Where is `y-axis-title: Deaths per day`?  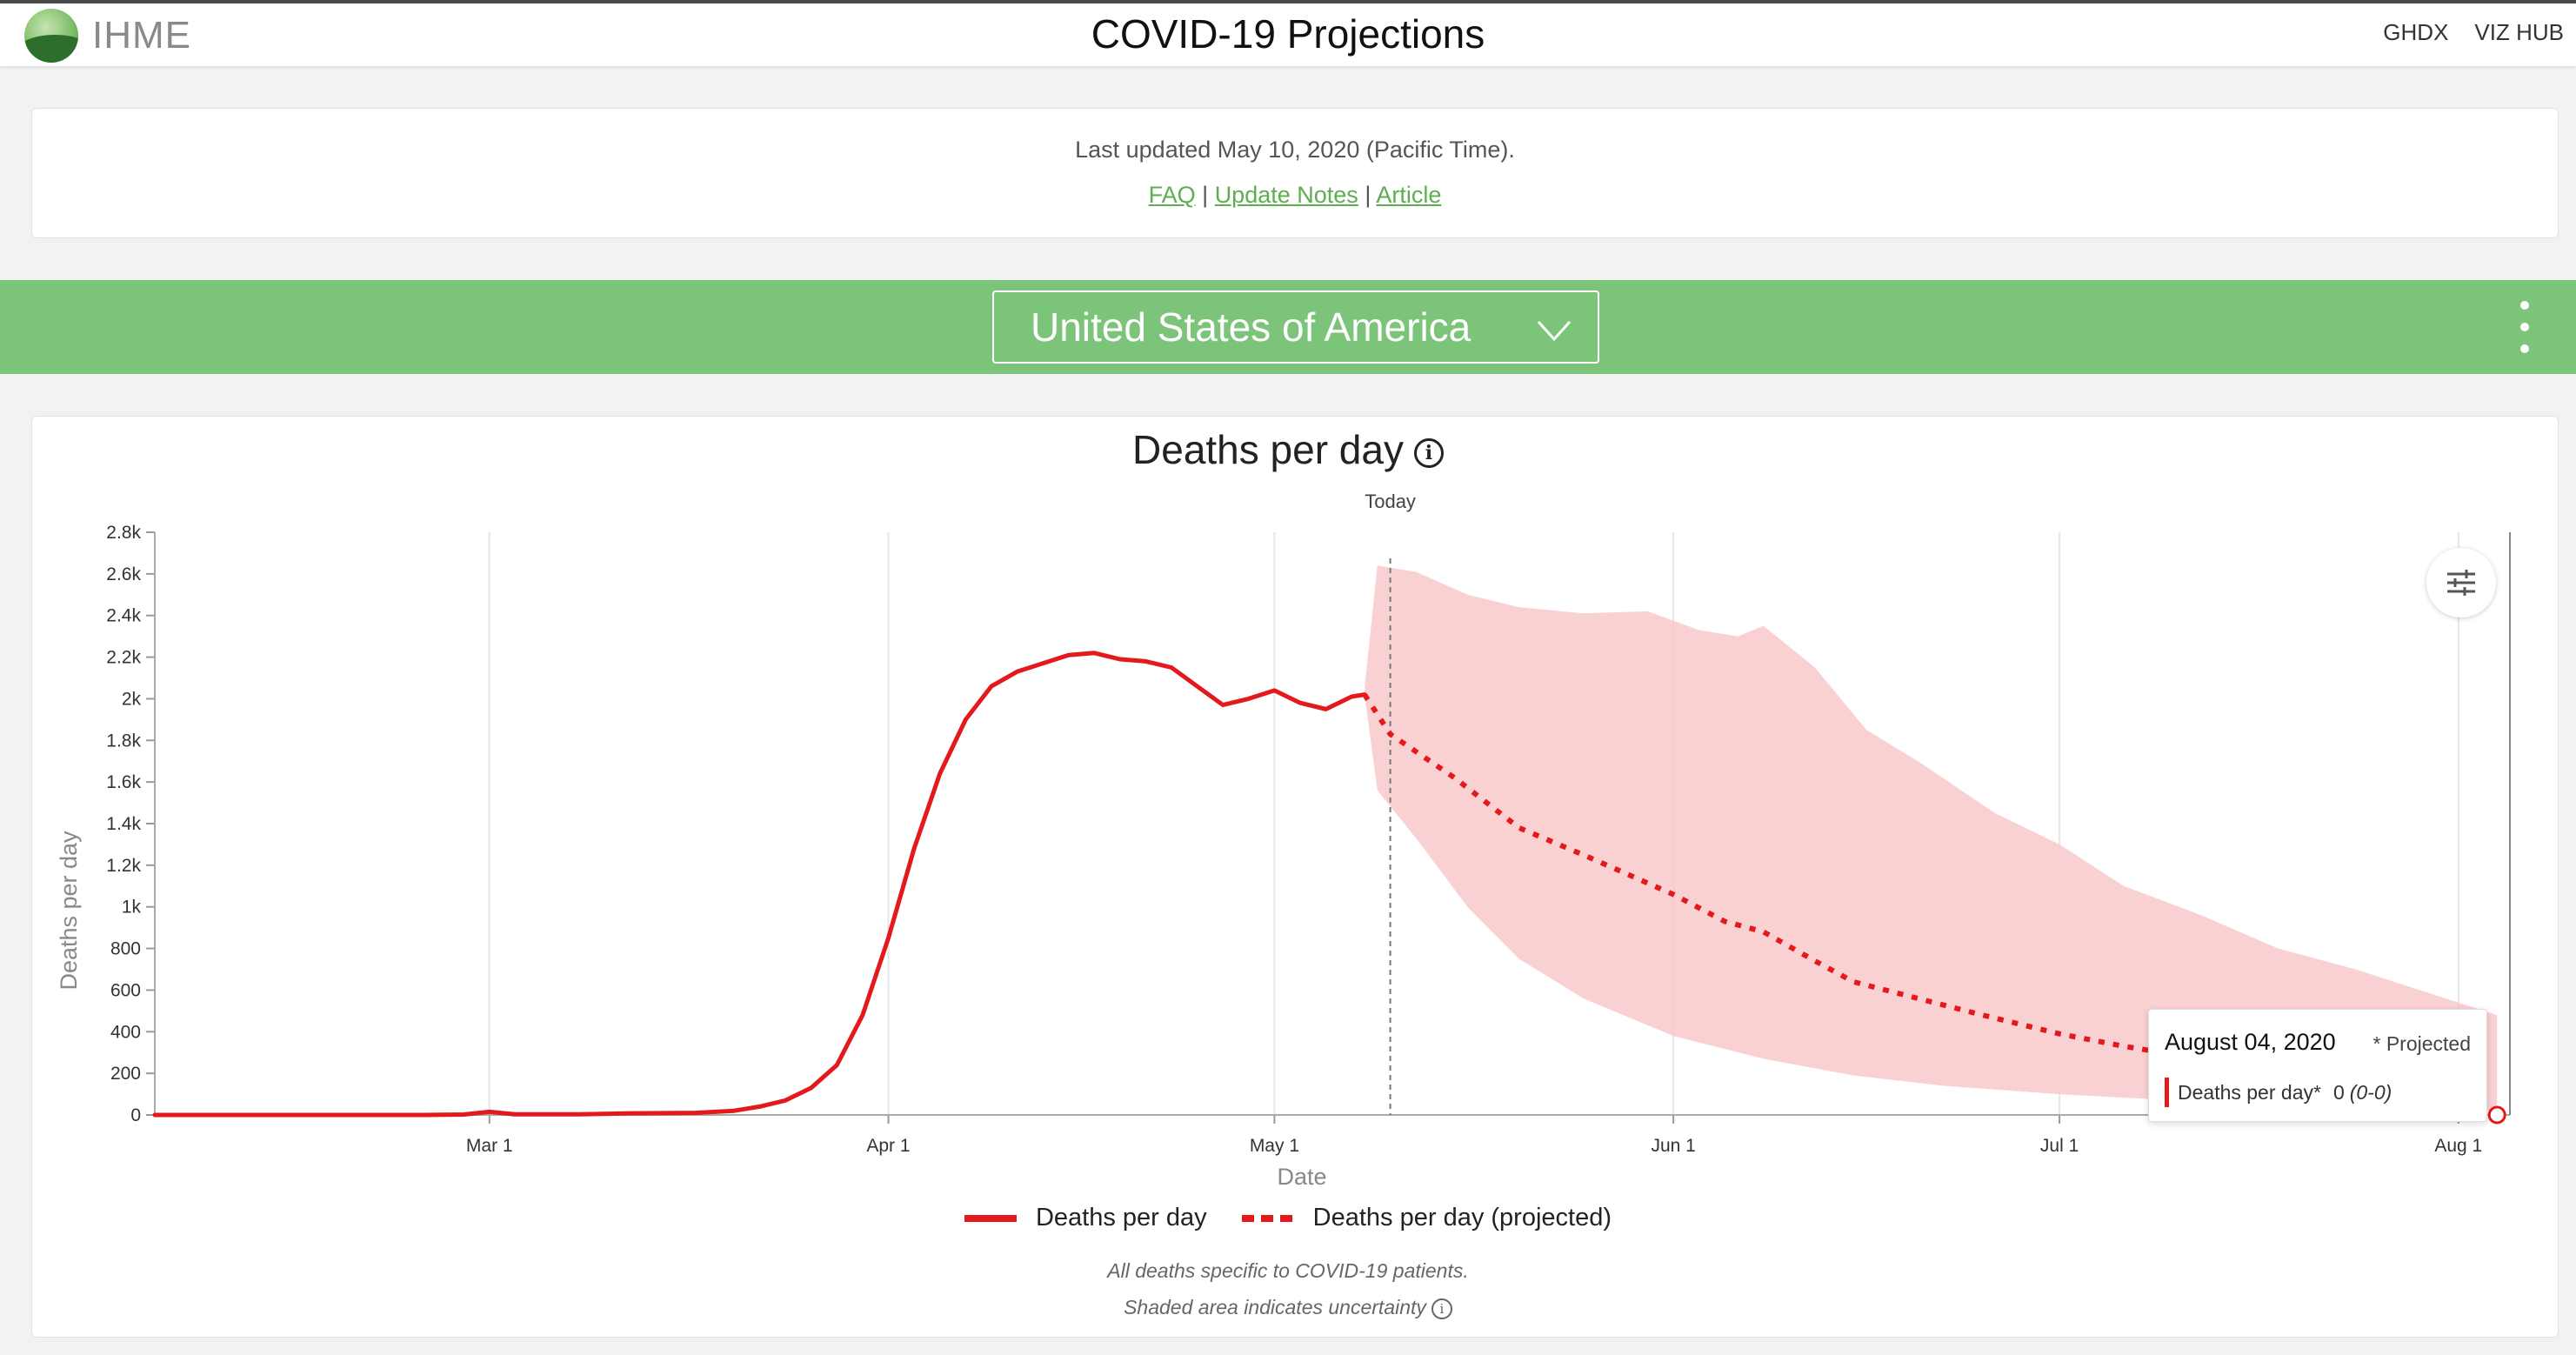
y-axis-title: Deaths per day is located at coordinates (69, 911).